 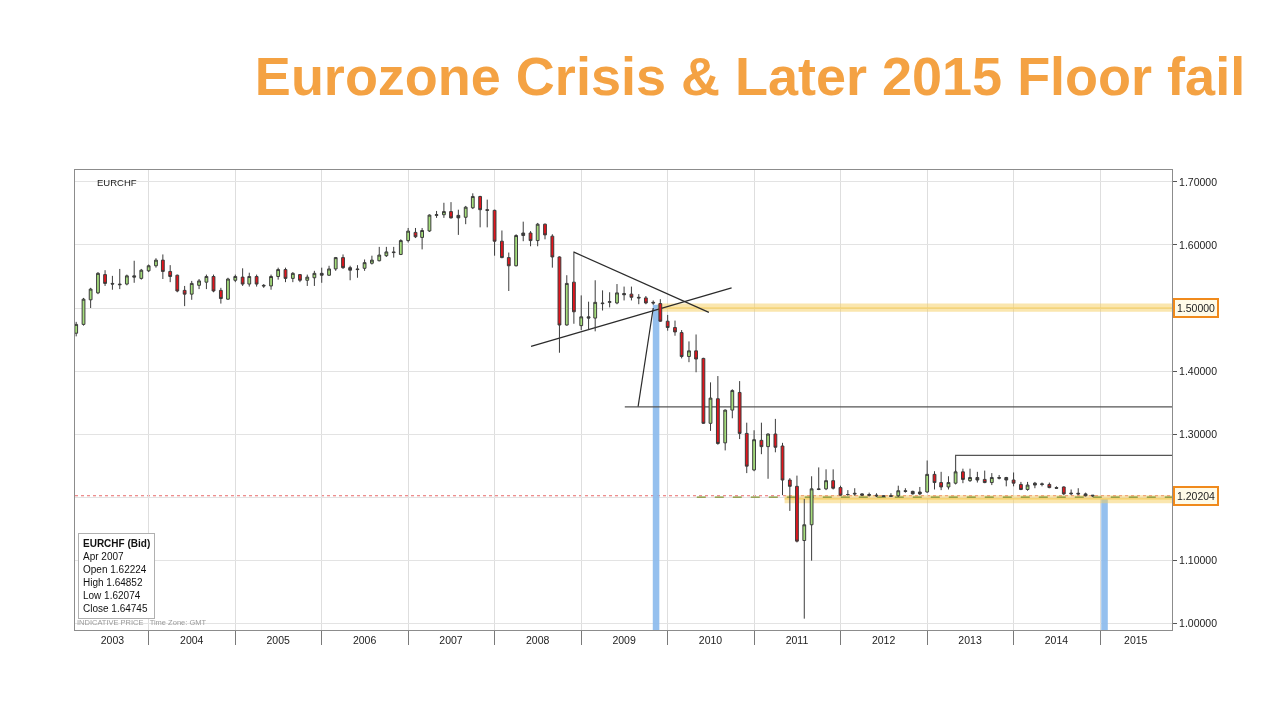 What do you see at coordinates (1056, 639) in the screenshot?
I see `x-tick-label: 2014` at bounding box center [1056, 639].